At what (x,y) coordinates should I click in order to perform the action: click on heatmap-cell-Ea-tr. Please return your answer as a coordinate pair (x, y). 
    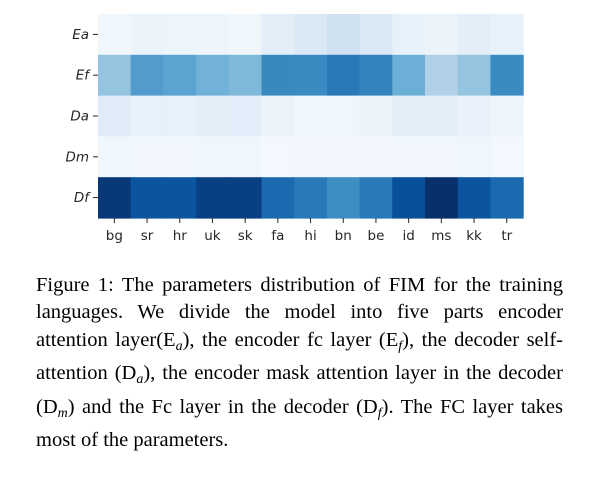
    Looking at the image, I should click on (507, 35).